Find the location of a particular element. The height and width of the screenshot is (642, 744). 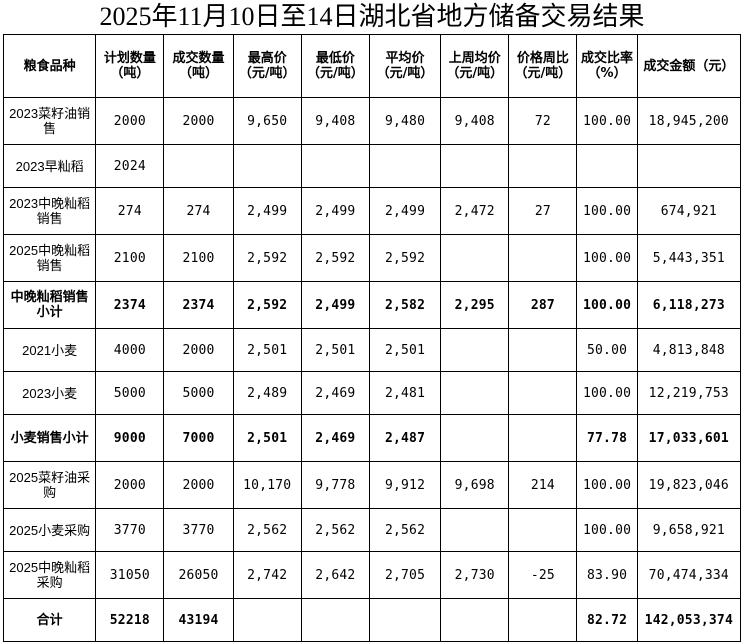

column-header-variety: 粮食品种 is located at coordinates (49, 66).